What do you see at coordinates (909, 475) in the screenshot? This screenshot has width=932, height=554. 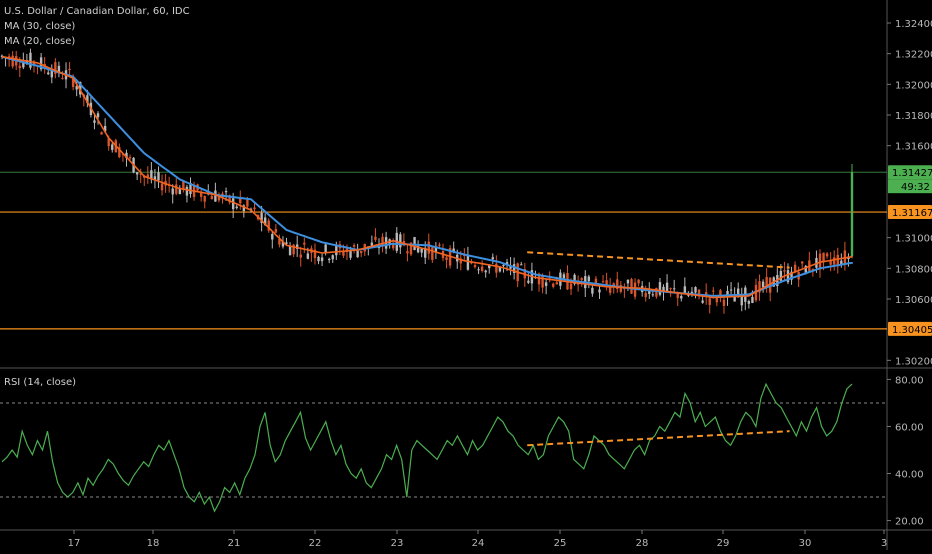 I see `rsi-tick-label: 40.00` at bounding box center [909, 475].